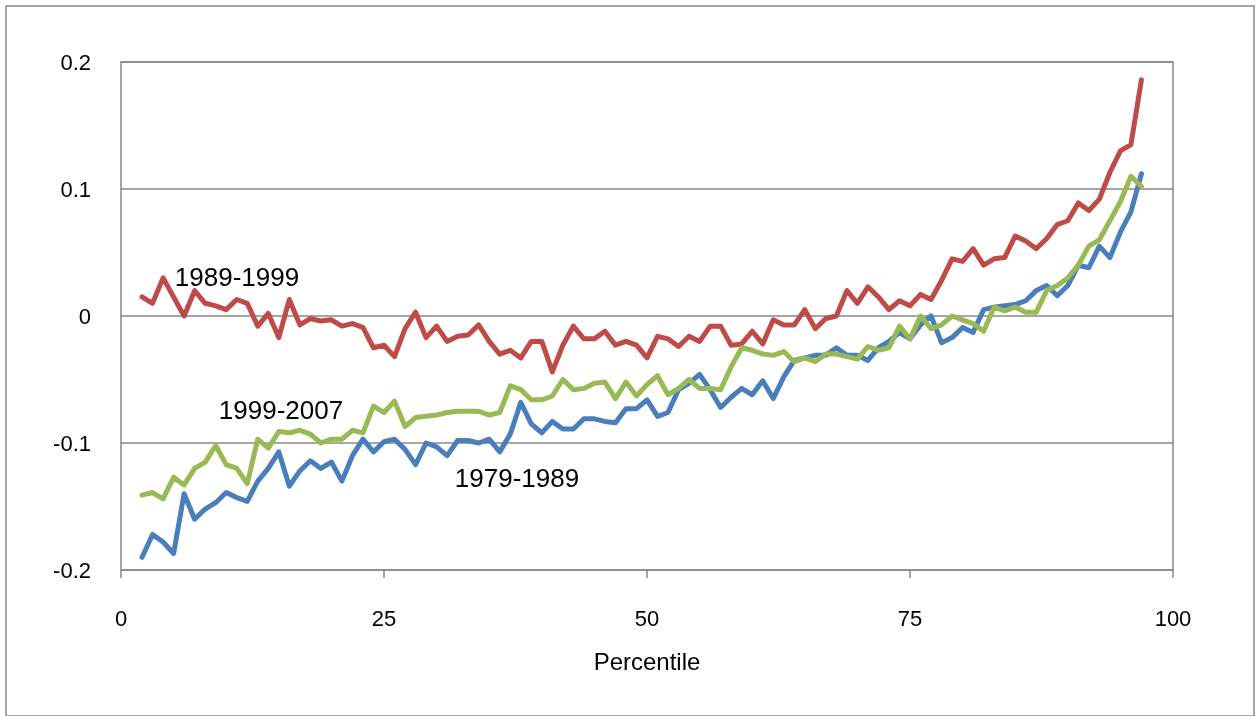  Describe the element at coordinates (121, 618) in the screenshot. I see `x-tick-label: 0` at that location.